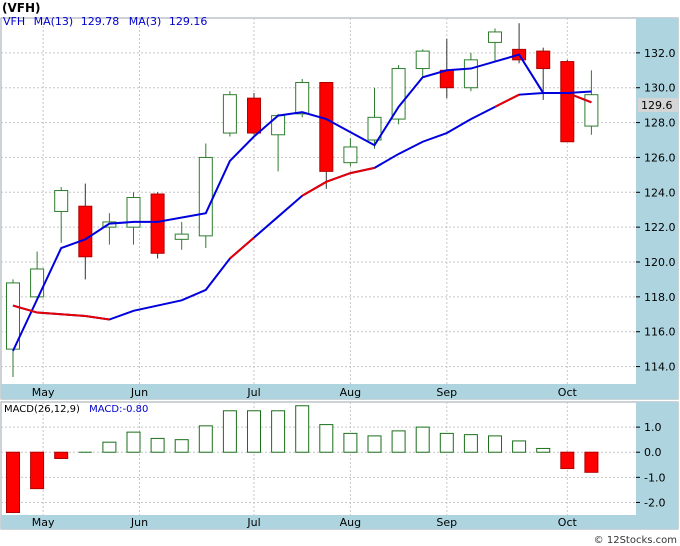  I want to click on macd-y-tick-label: -1.0, so click(654, 477).